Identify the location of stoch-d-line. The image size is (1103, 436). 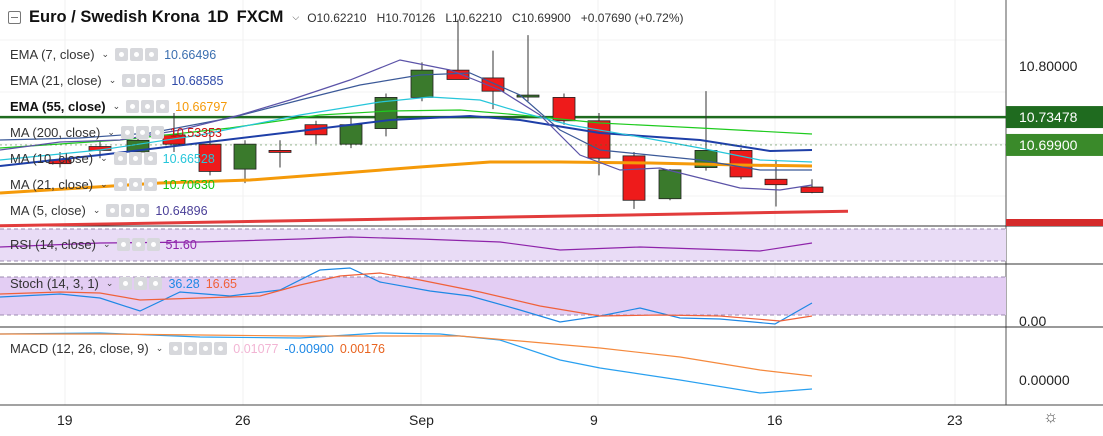
(406, 297).